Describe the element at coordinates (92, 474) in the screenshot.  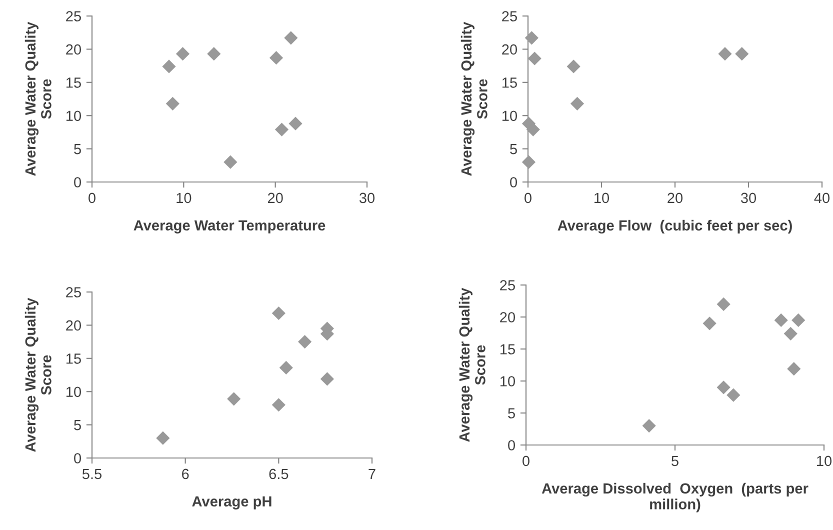
I see `x-tick-label: 5.5` at that location.